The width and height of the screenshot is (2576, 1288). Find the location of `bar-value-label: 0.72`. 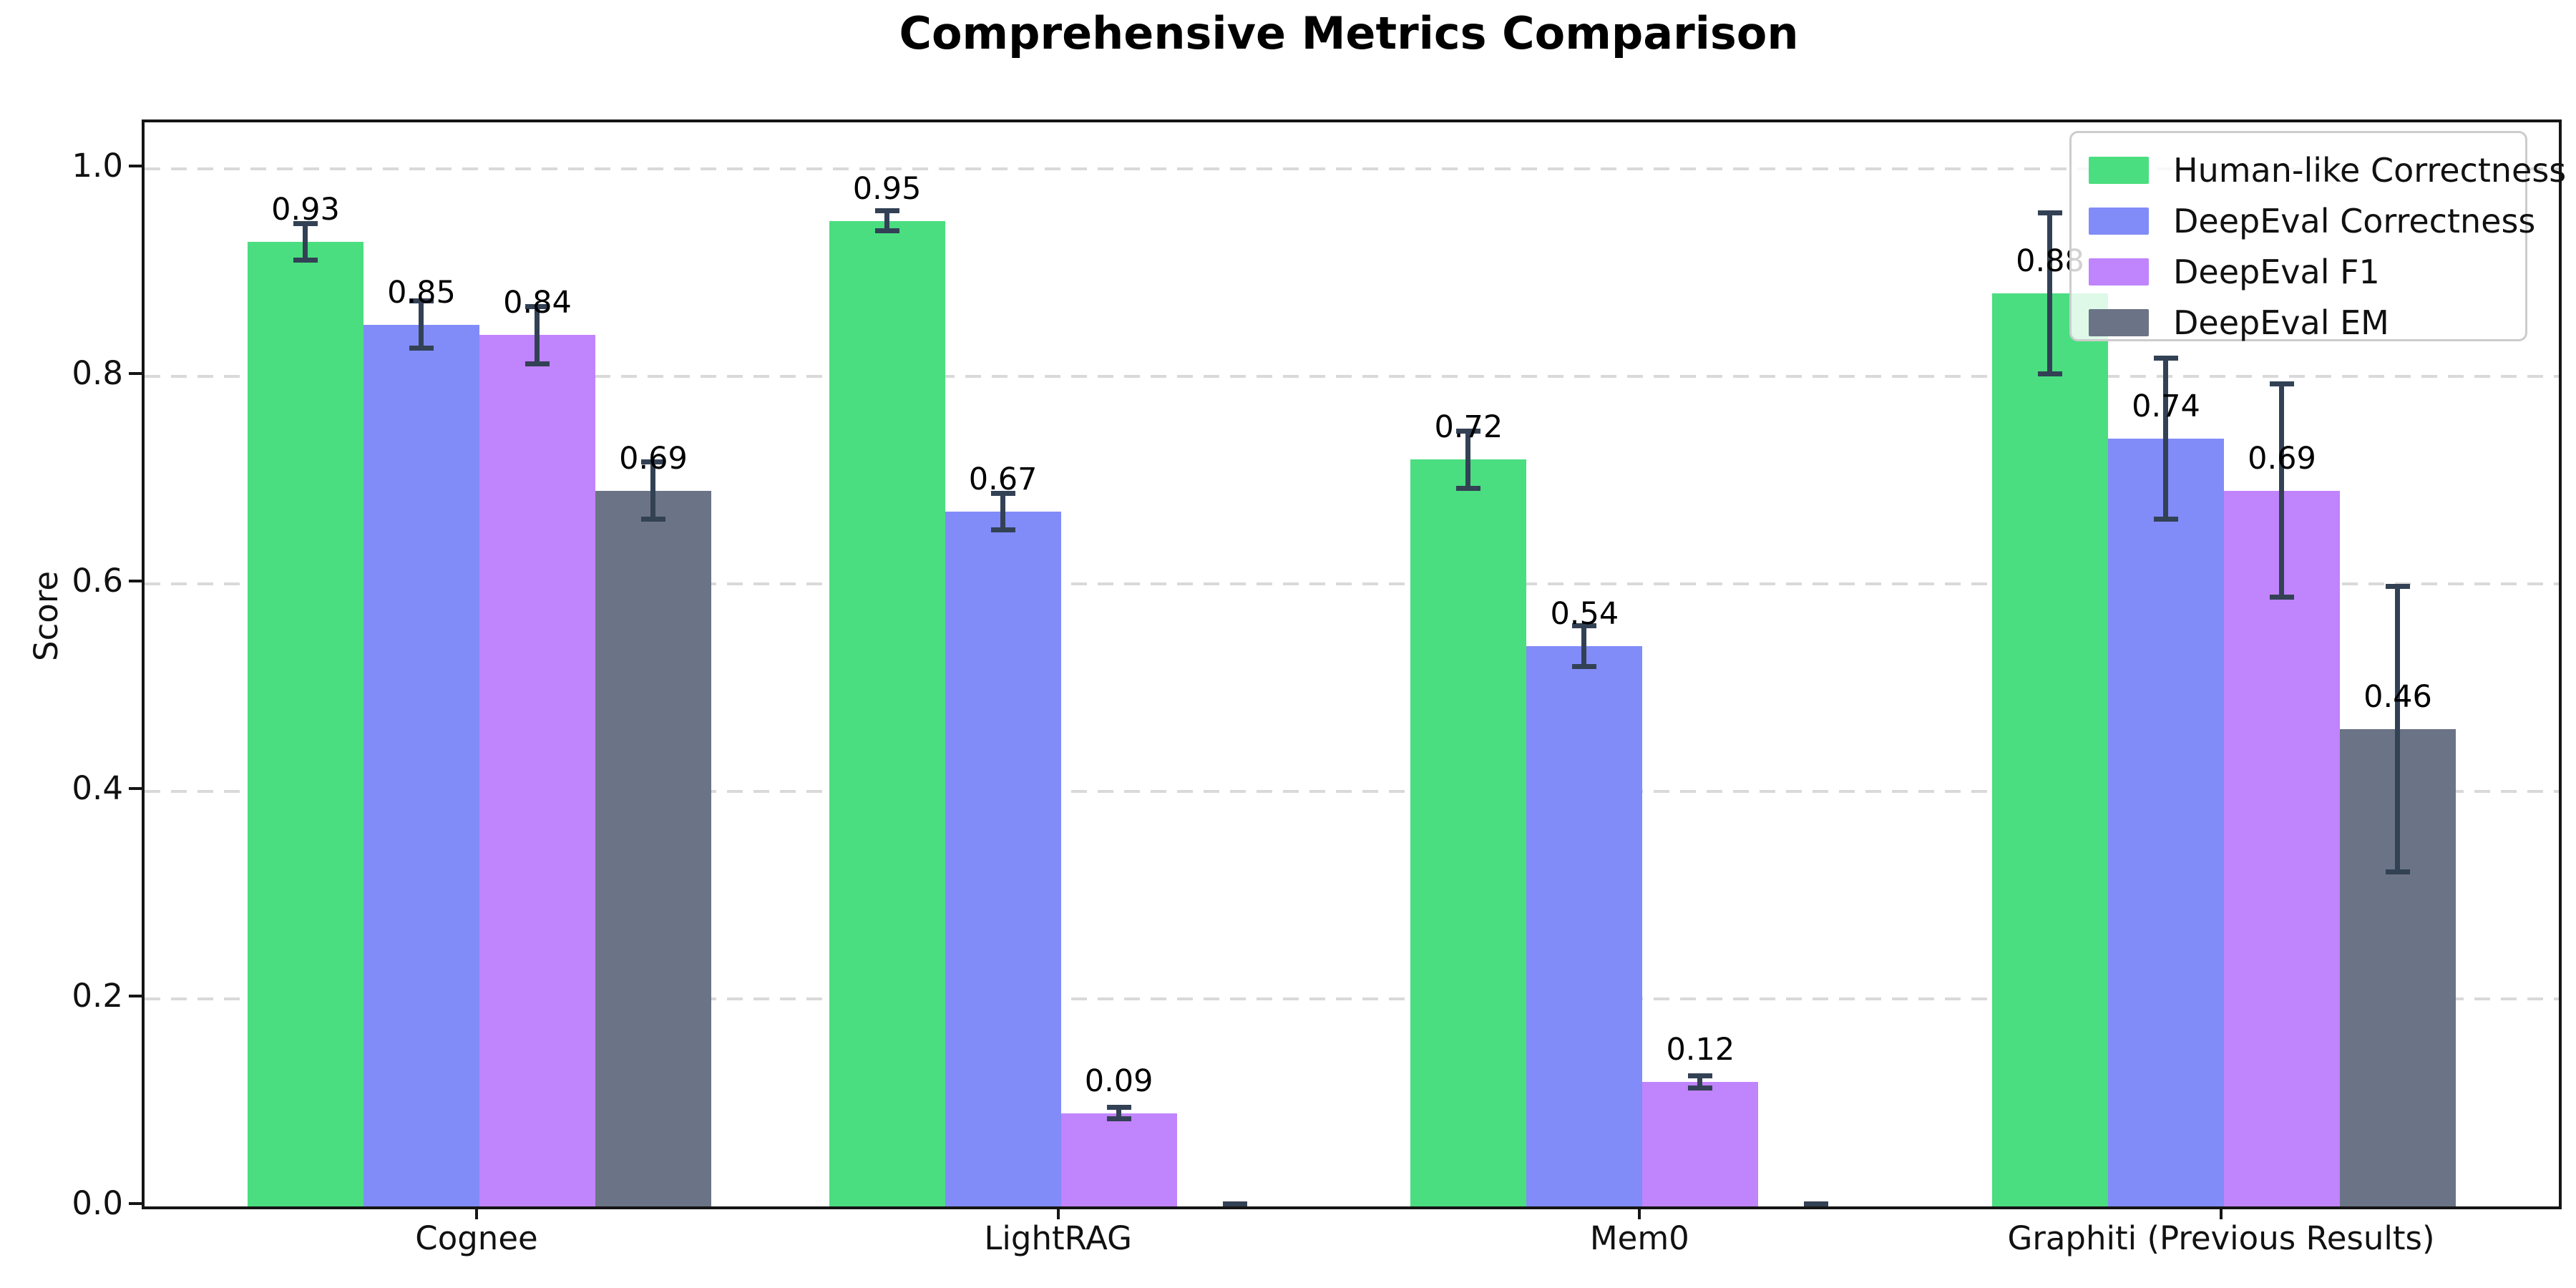

bar-value-label: 0.72 is located at coordinates (1468, 427).